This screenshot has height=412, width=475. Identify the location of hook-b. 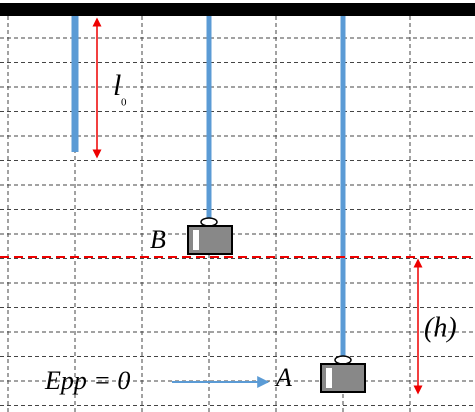
(209, 222).